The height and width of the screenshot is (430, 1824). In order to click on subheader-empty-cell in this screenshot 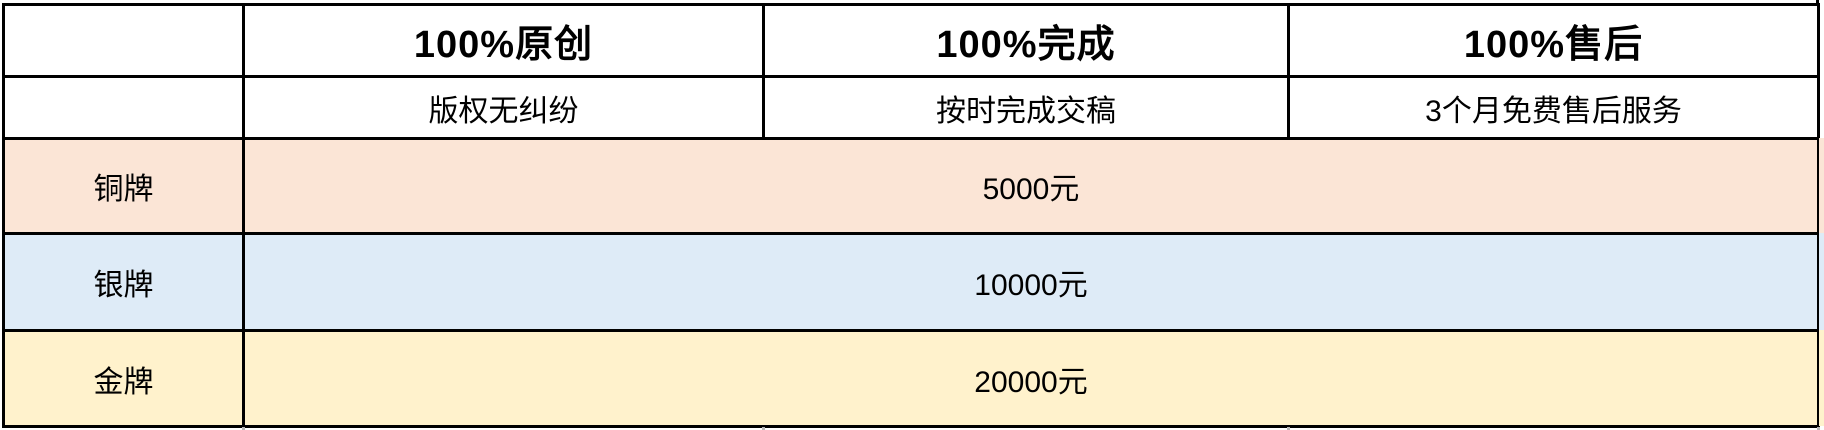, I will do `click(123, 107)`.